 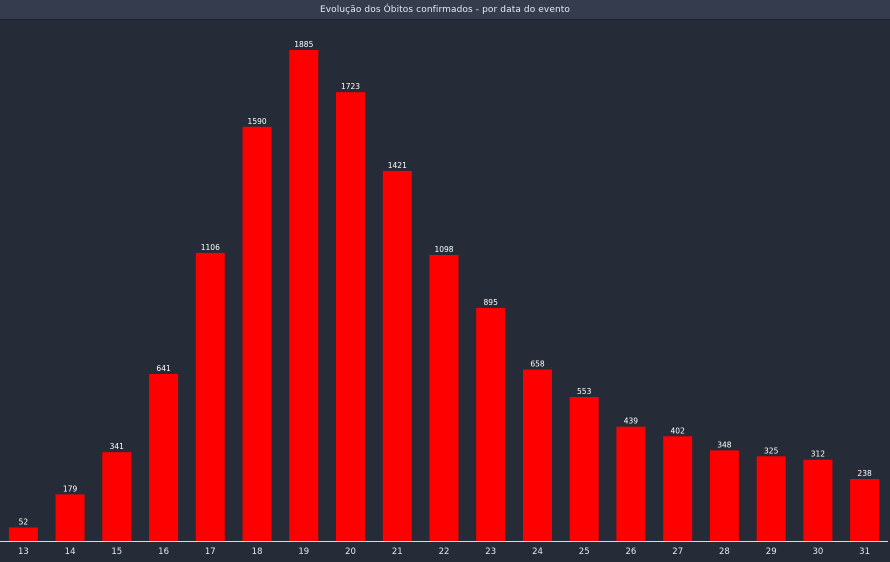 I want to click on x-tick-label-27: 27, so click(x=677, y=552).